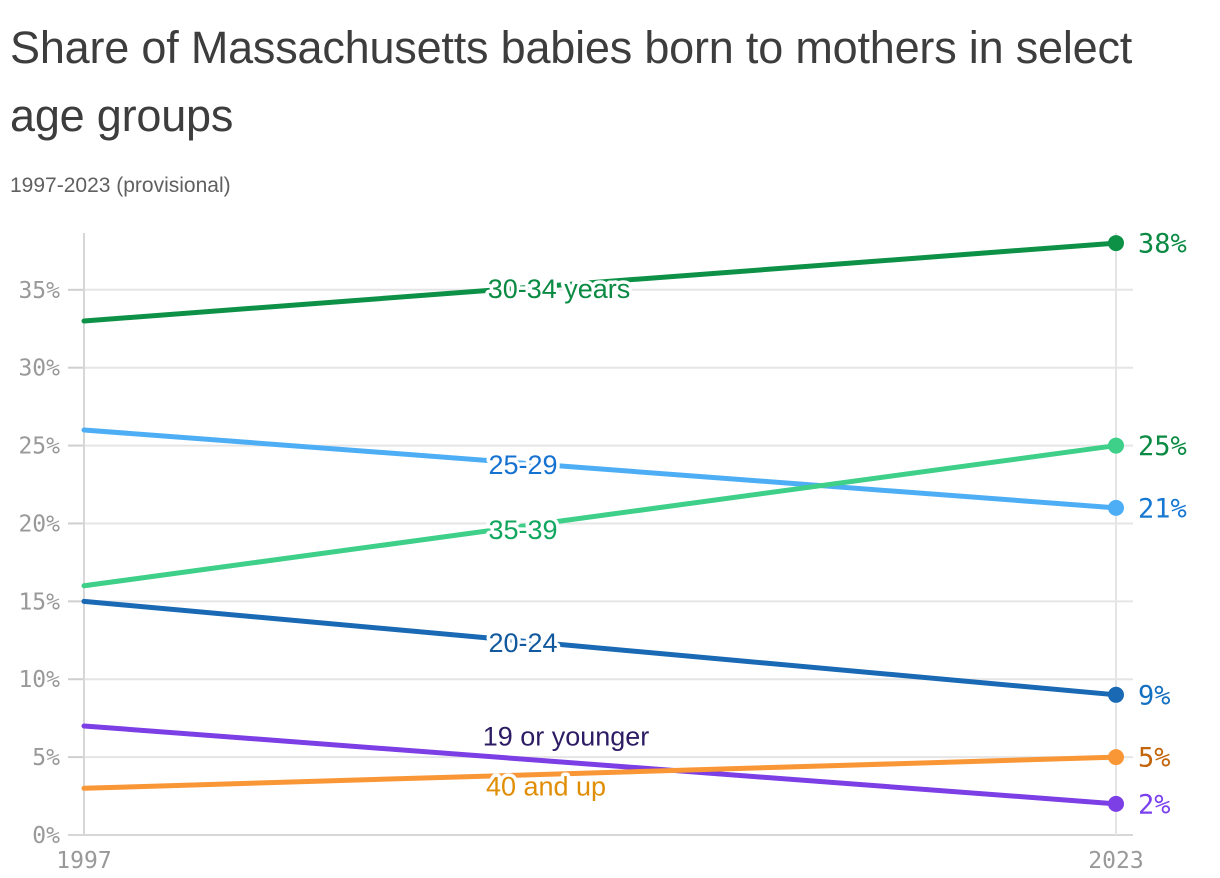 Image resolution: width=1220 pixels, height=878 pixels. Describe the element at coordinates (46, 758) in the screenshot. I see `y-tick-label: 5%` at that location.